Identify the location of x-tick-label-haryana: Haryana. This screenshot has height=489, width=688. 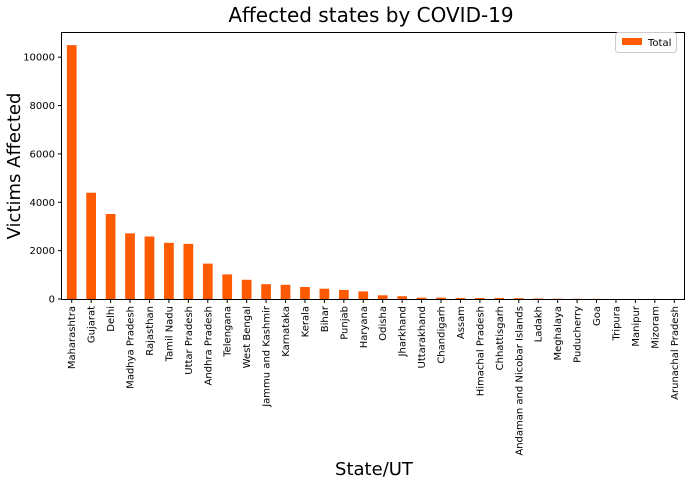
(364, 327).